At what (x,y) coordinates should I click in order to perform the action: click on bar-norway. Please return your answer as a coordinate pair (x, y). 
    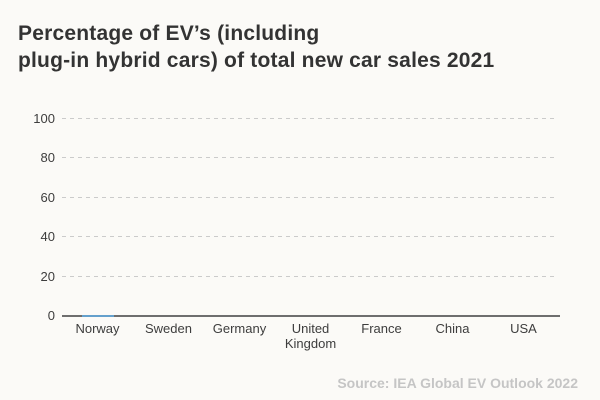
    Looking at the image, I should click on (97, 316).